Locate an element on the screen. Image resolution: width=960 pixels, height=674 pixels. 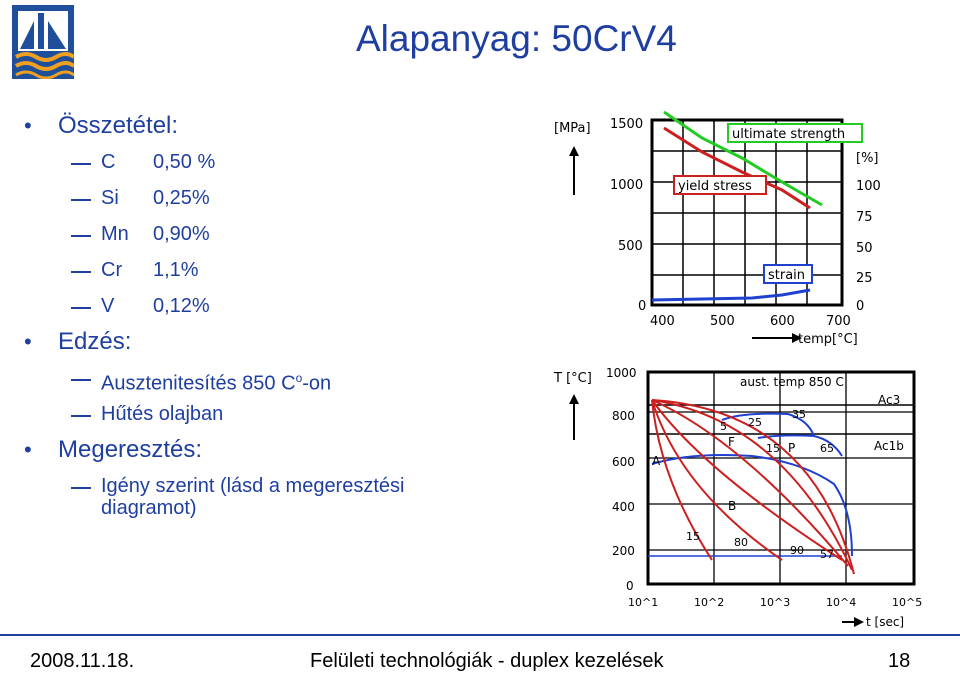
right-tick: 25 is located at coordinates (864, 278).